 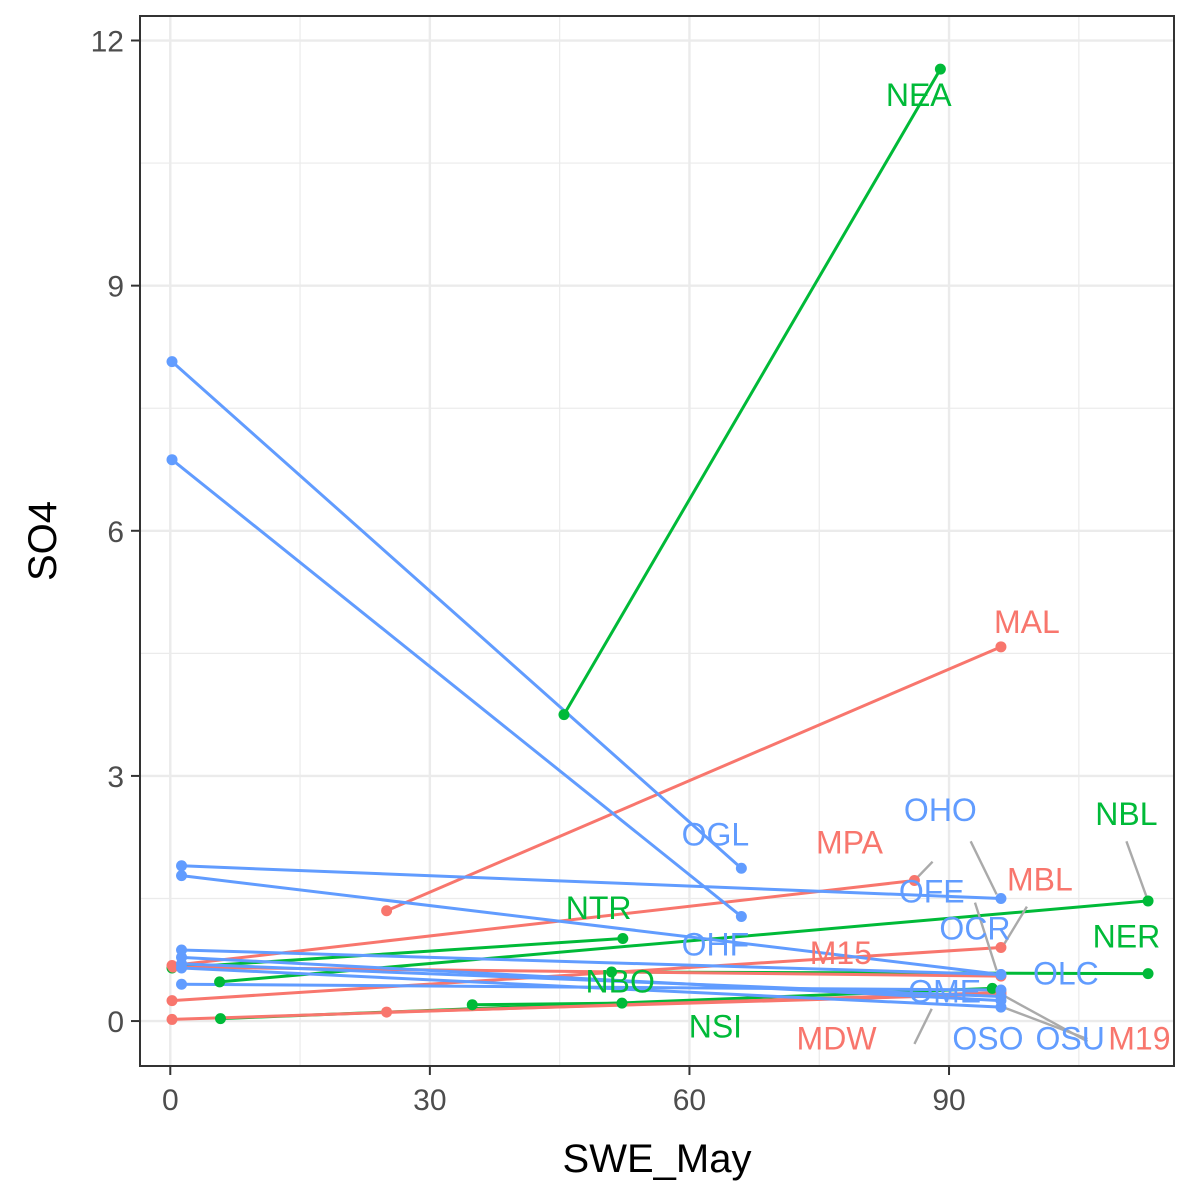 I want to click on series-label: MAL, so click(x=1027, y=622).